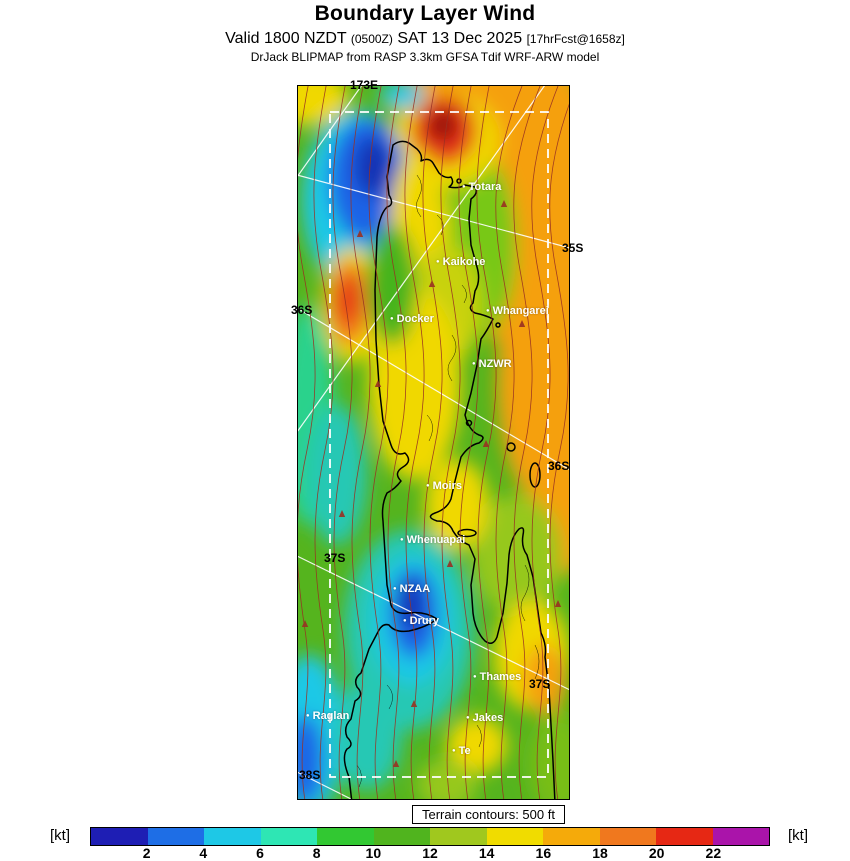  I want to click on valid-time-prefix: Valid 1800 NZDT, so click(288, 38).